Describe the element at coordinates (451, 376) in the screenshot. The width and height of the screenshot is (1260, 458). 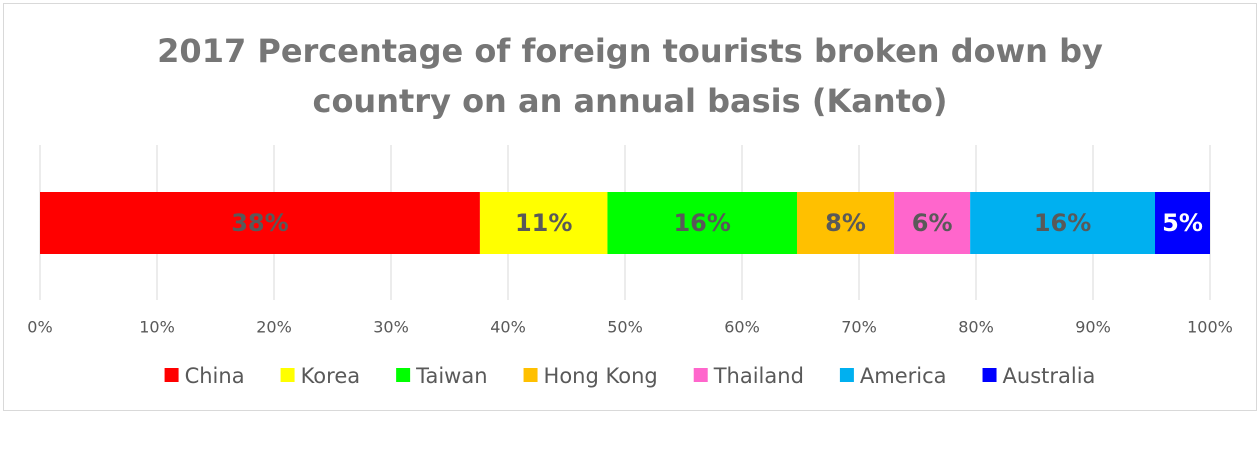
I see `legend-label: Taiwan` at that location.